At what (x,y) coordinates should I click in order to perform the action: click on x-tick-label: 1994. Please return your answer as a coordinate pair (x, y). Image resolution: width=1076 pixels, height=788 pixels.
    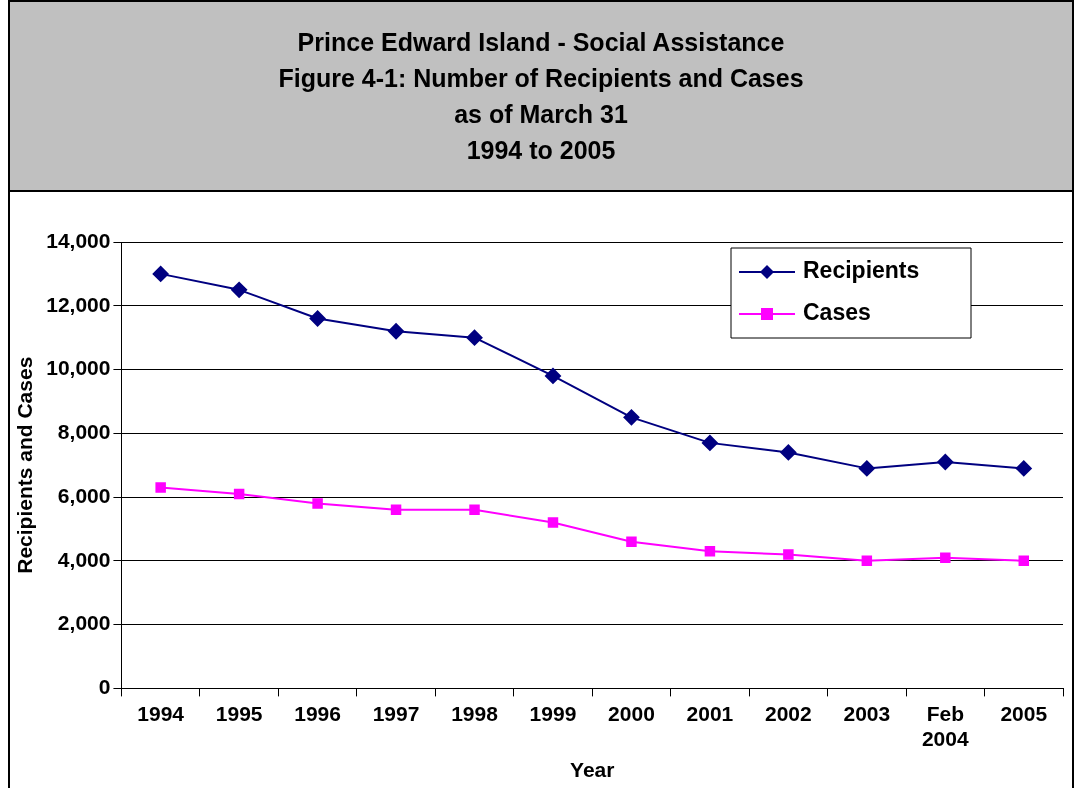
    Looking at the image, I should click on (161, 713).